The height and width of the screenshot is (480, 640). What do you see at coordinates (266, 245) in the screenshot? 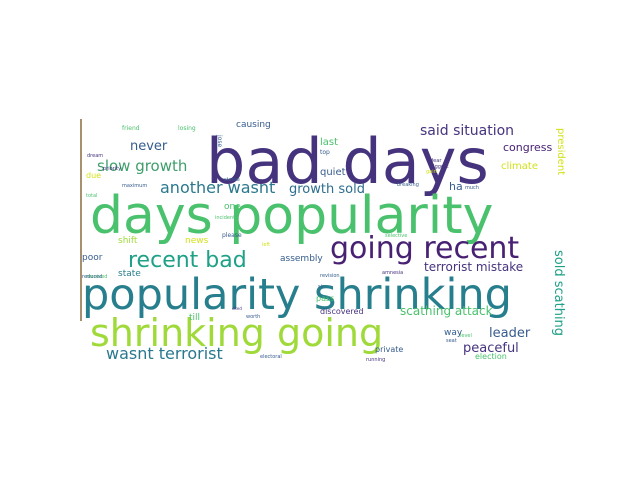
I see `word-left: left` at bounding box center [266, 245].